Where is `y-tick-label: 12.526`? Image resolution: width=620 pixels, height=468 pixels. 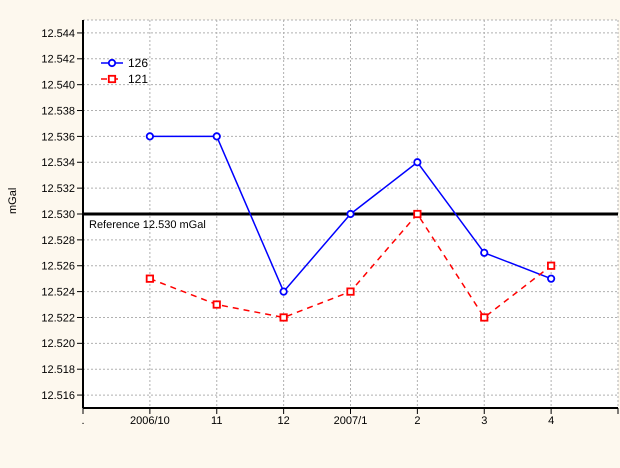
y-tick-label: 12.526 is located at coordinates (58, 266).